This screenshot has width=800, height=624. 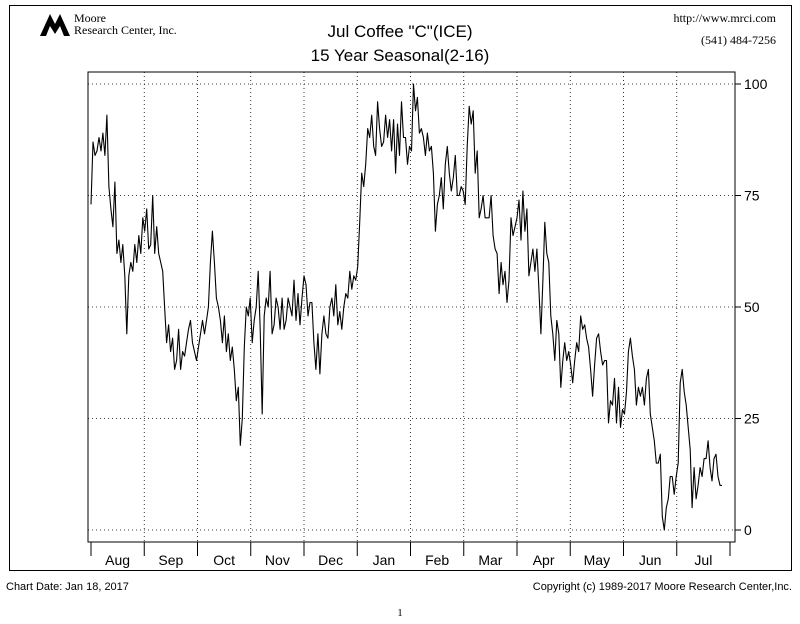 I want to click on month-label: Feb, so click(x=437, y=560).